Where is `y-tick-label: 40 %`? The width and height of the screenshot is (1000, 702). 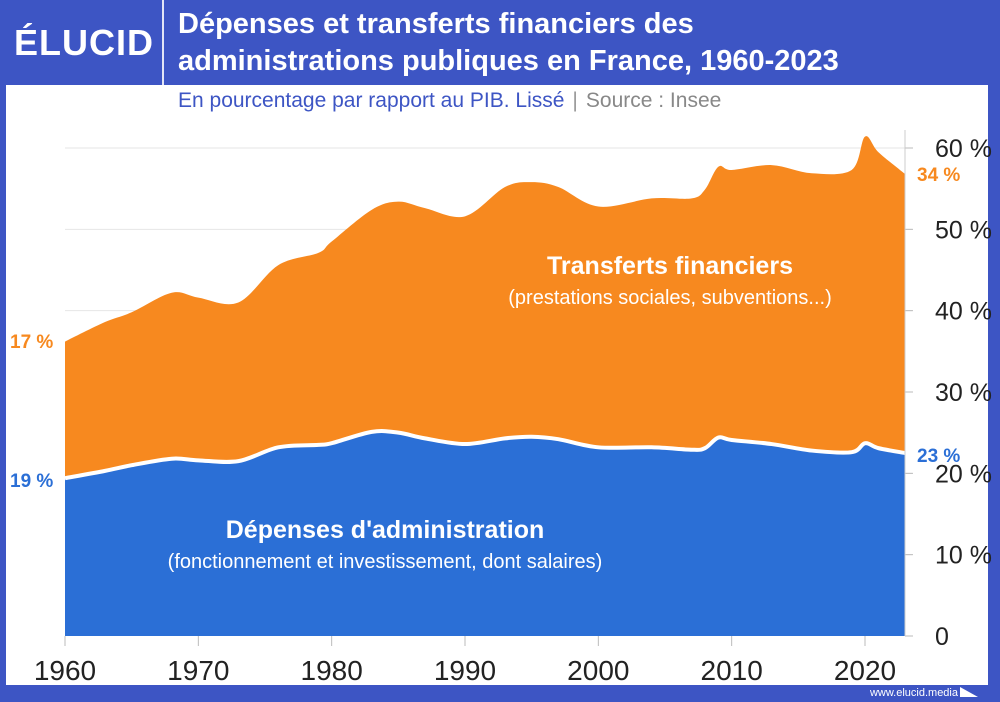 y-tick-label: 40 % is located at coordinates (963, 312).